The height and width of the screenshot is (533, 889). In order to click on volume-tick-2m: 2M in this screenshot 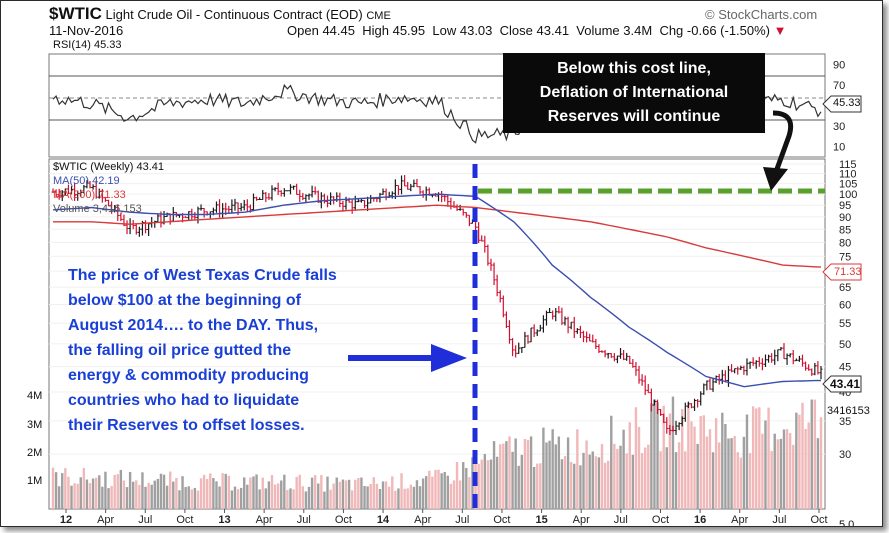, I will do `click(35, 453)`.